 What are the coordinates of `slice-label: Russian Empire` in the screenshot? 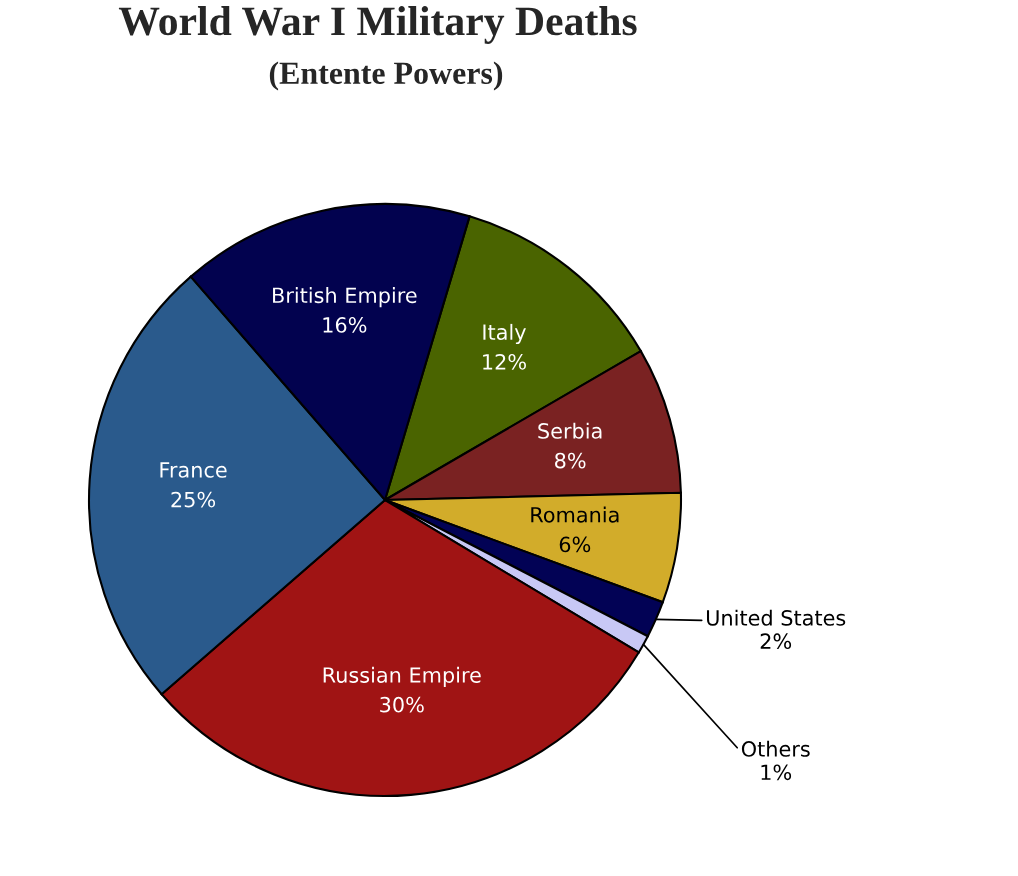 It's located at (402, 676).